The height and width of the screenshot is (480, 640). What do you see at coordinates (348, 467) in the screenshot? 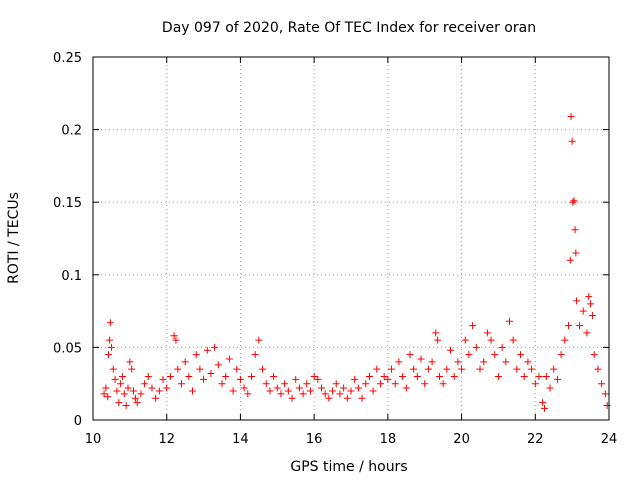
I see `x-axis-title: GPS time / hours` at bounding box center [348, 467].